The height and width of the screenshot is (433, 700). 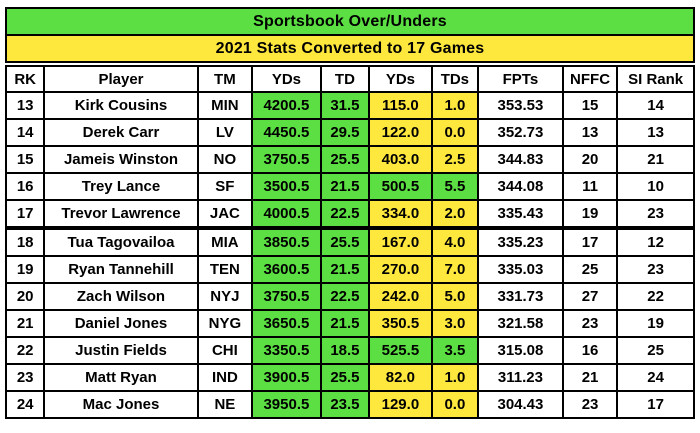 What do you see at coordinates (655, 350) in the screenshot?
I see `cell-si-rank: 25` at bounding box center [655, 350].